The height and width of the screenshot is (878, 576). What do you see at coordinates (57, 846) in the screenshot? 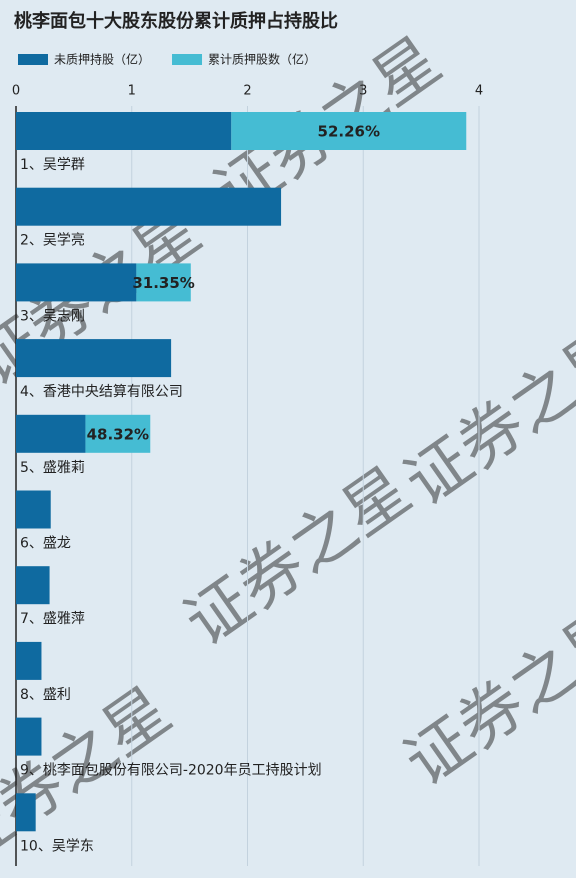
I see `category-label: 10、吴学东` at bounding box center [57, 846].